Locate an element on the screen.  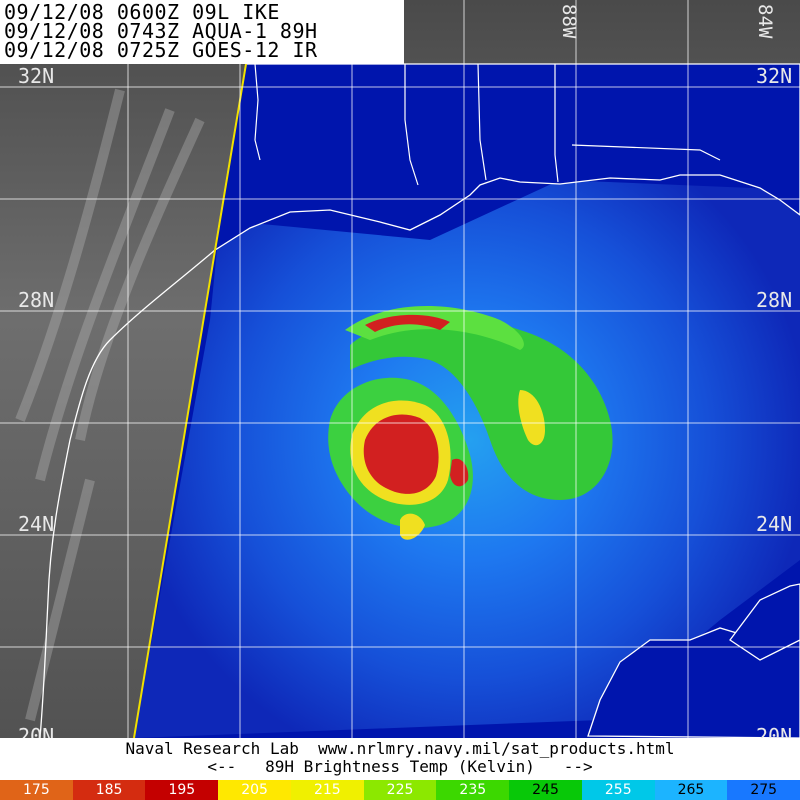
colorbar-legend: 175 185 195 205 215 225 235 245 255 265 275 is located at coordinates (400, 790).